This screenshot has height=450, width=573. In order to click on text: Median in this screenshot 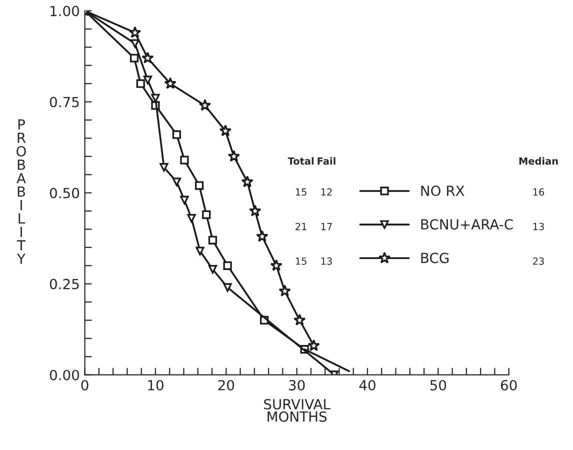, I will do `click(538, 161)`.